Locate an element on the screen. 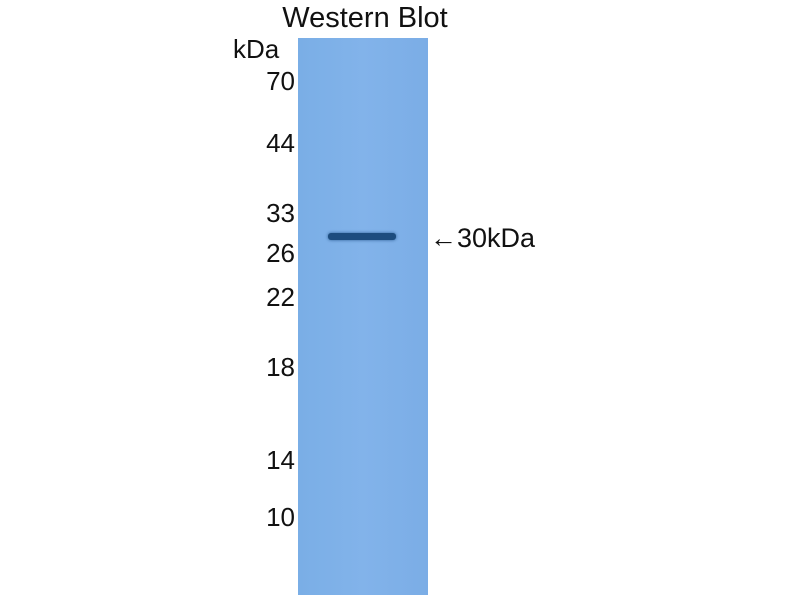  figure-title: Western Blot is located at coordinates (365, 18).